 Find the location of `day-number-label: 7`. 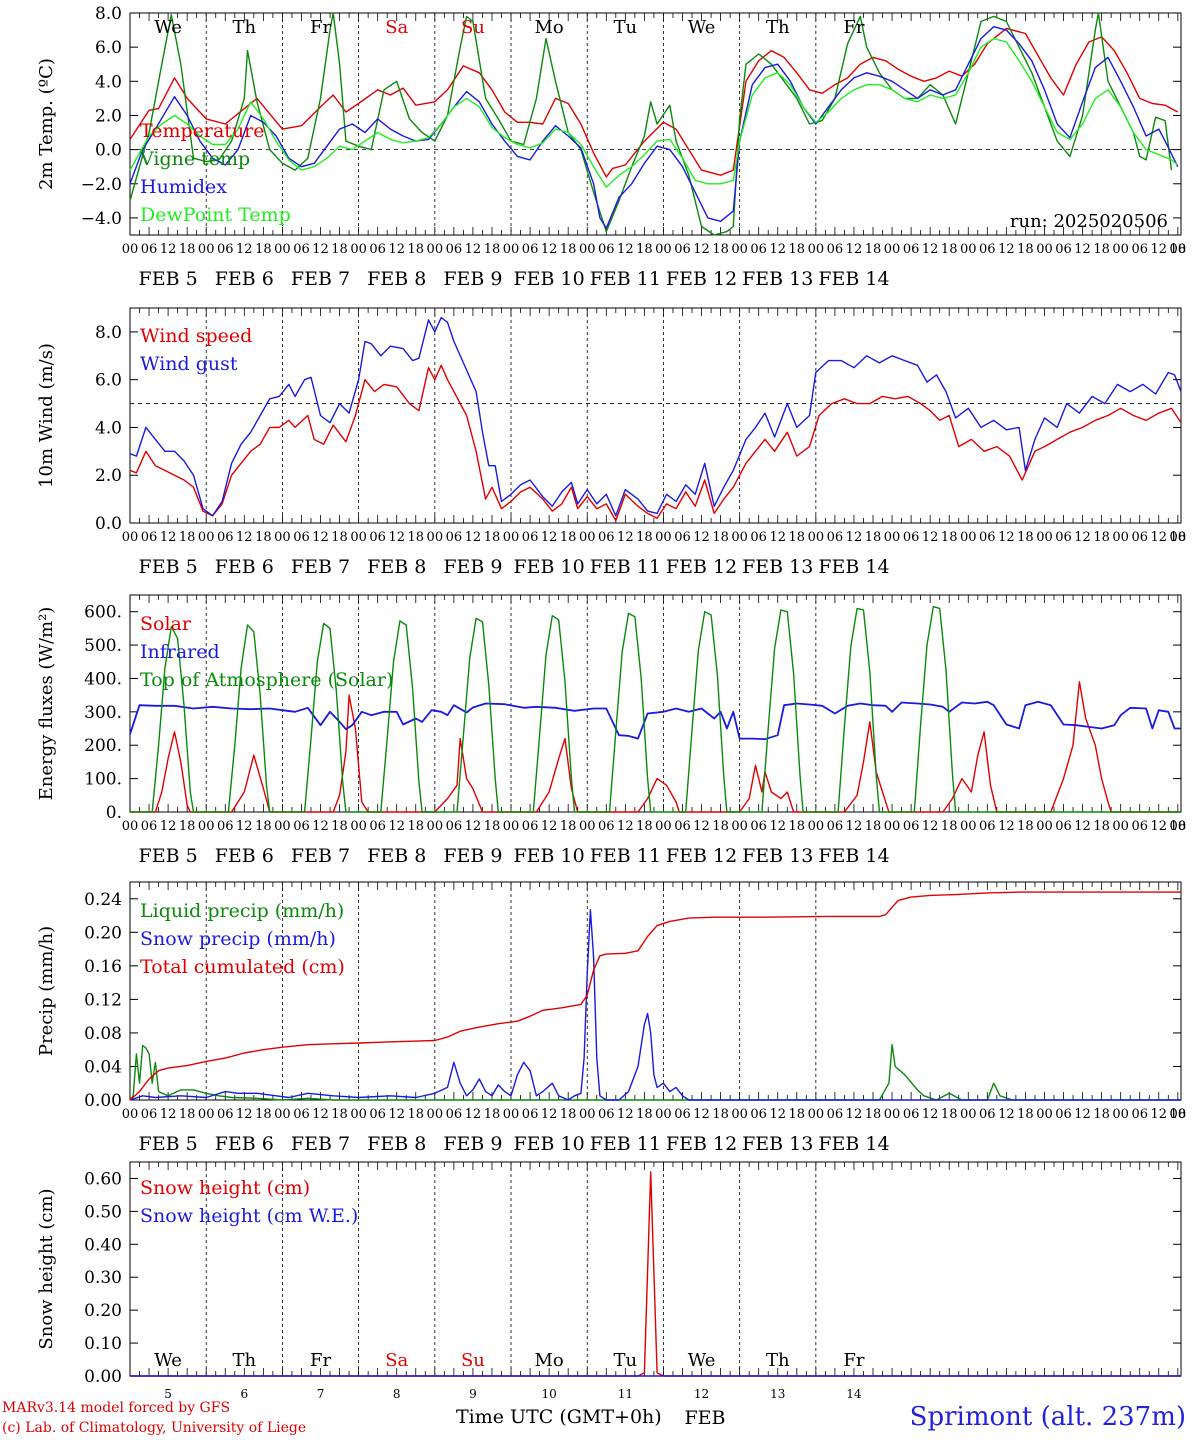

day-number-label: 7 is located at coordinates (321, 1394).